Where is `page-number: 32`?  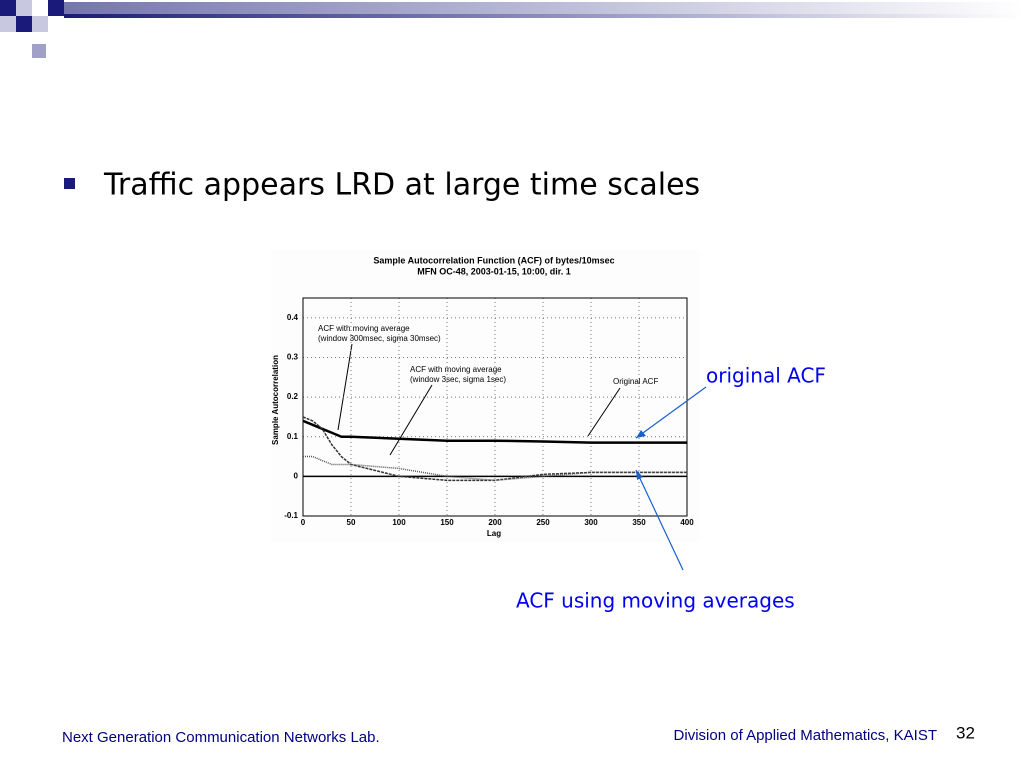
page-number: 32 is located at coordinates (965, 732).